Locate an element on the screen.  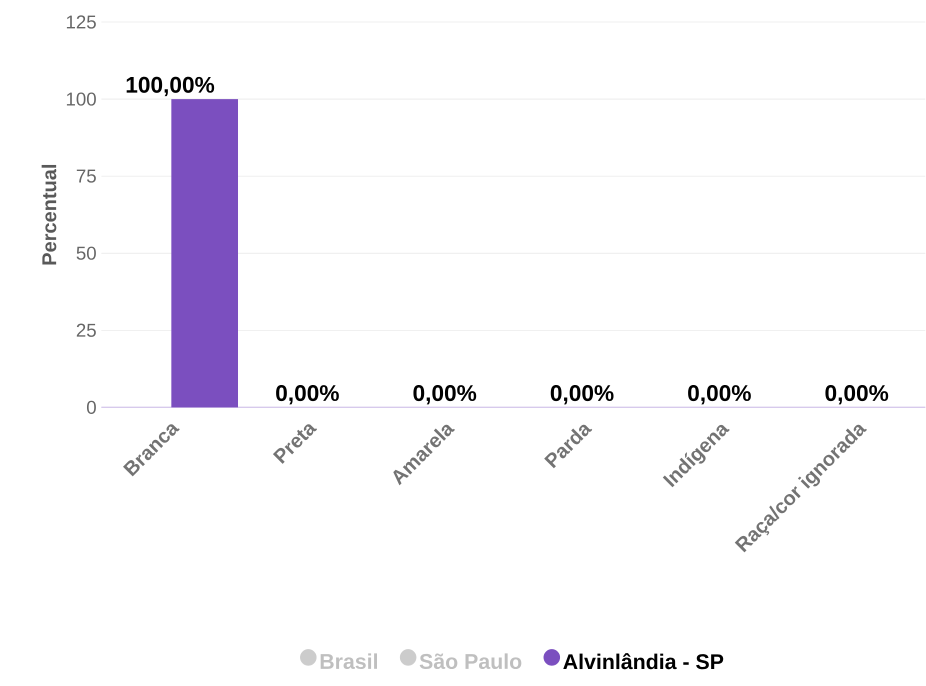
y-tick-label: 75 is located at coordinates (86, 176).